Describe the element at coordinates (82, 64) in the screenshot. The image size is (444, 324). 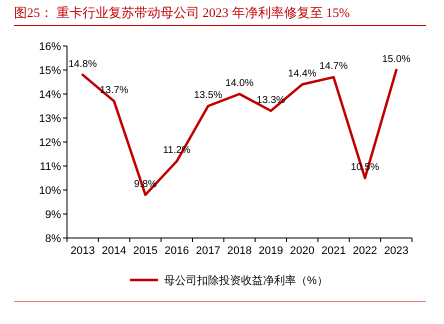
I see `data-label: 14.8%` at that location.